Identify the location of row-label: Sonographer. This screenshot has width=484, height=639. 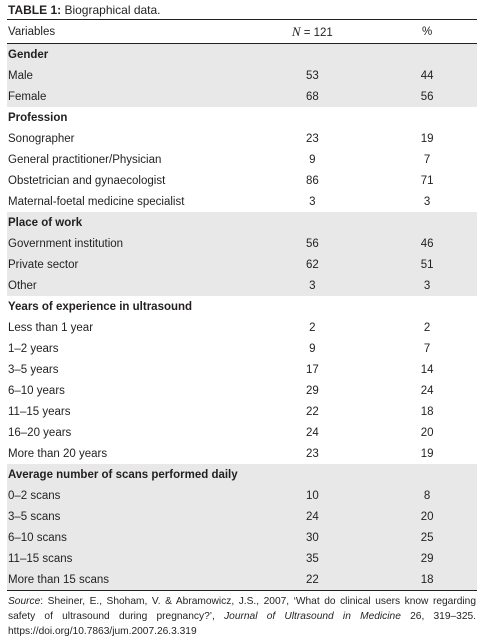
(41, 138).